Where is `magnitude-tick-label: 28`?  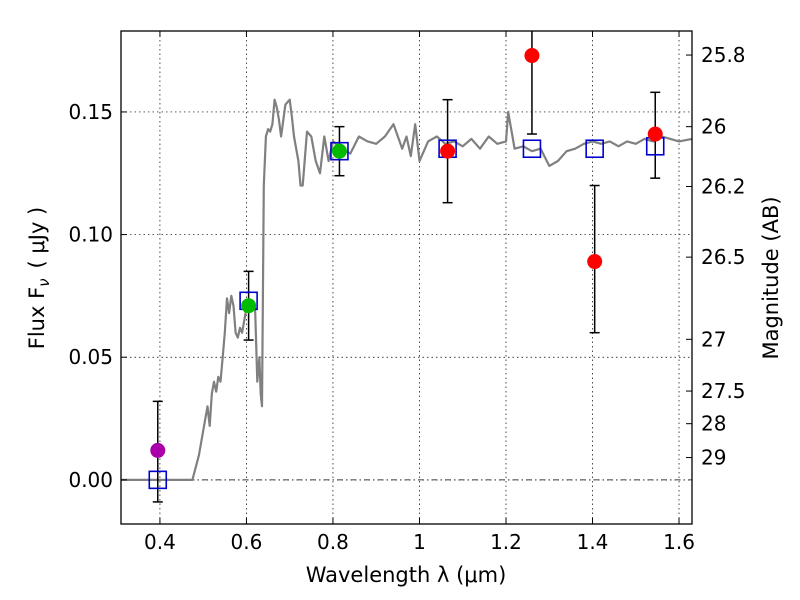 magnitude-tick-label: 28 is located at coordinates (713, 424).